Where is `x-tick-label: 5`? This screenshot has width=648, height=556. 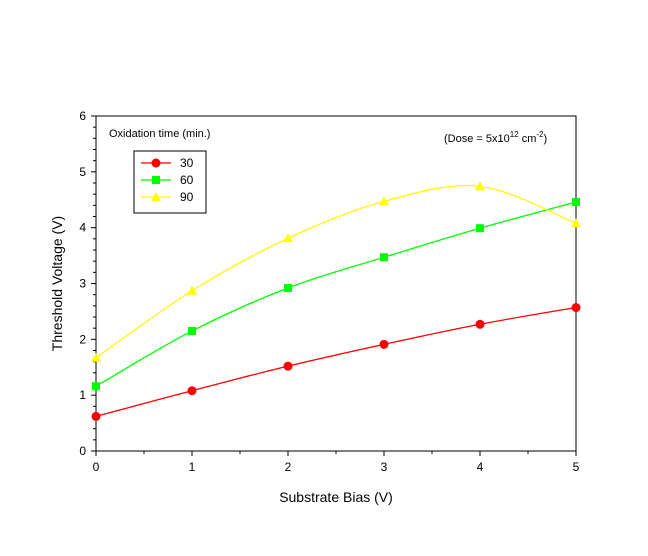
x-tick-label: 5 is located at coordinates (576, 467).